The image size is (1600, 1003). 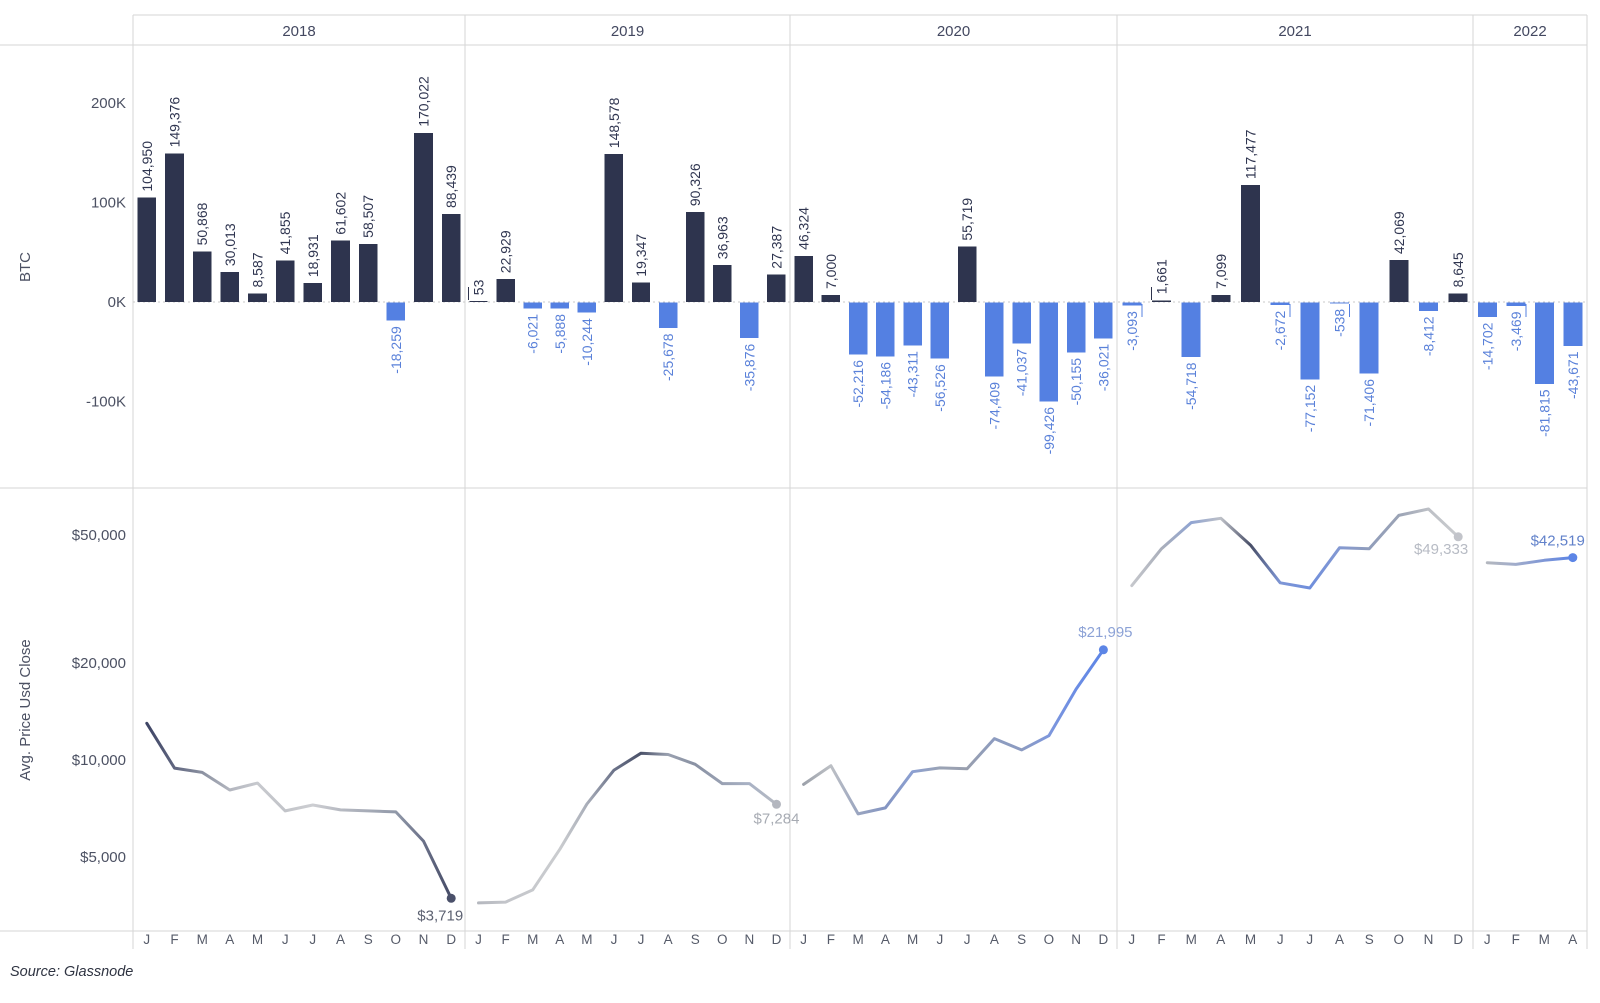 I want to click on line-end-dot-2021, so click(x=1458, y=537).